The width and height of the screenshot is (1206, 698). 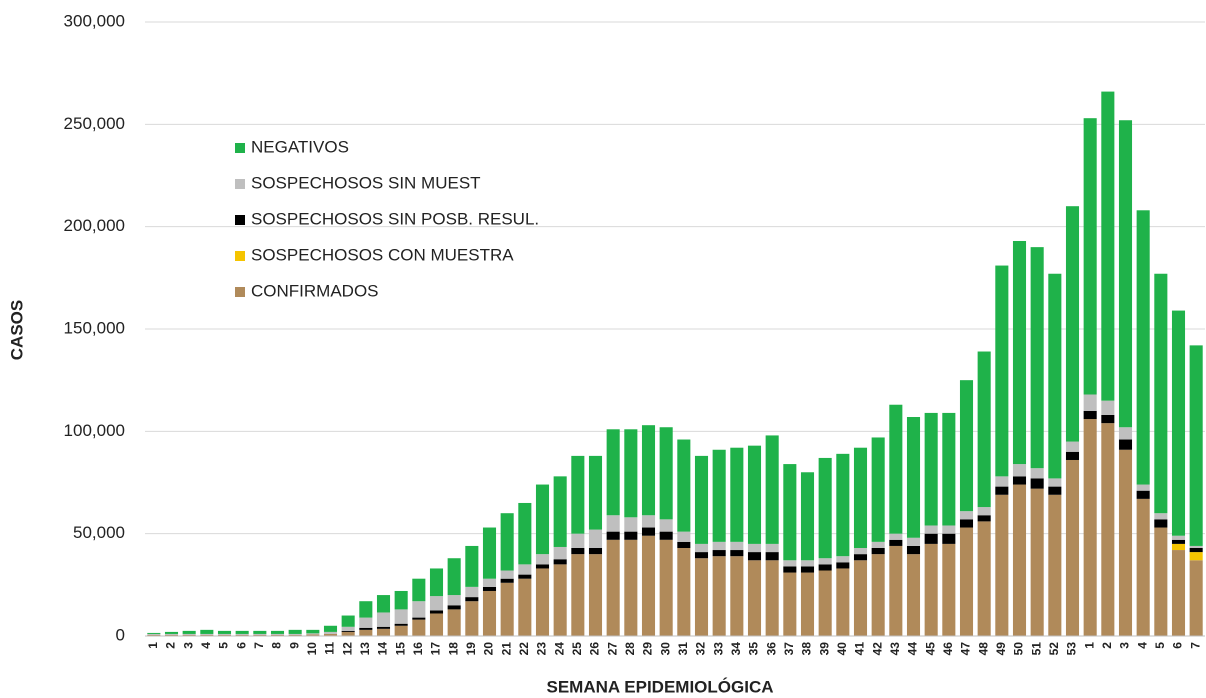 I want to click on x-tick-label: 9, so click(x=294, y=645).